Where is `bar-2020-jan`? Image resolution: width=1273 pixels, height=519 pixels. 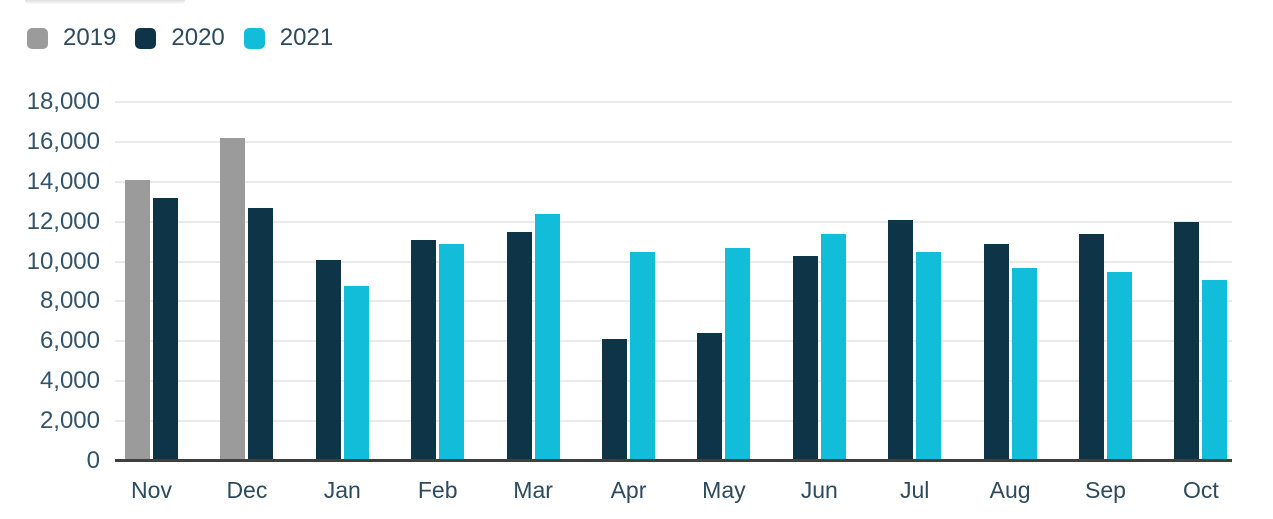
bar-2020-jan is located at coordinates (328, 360).